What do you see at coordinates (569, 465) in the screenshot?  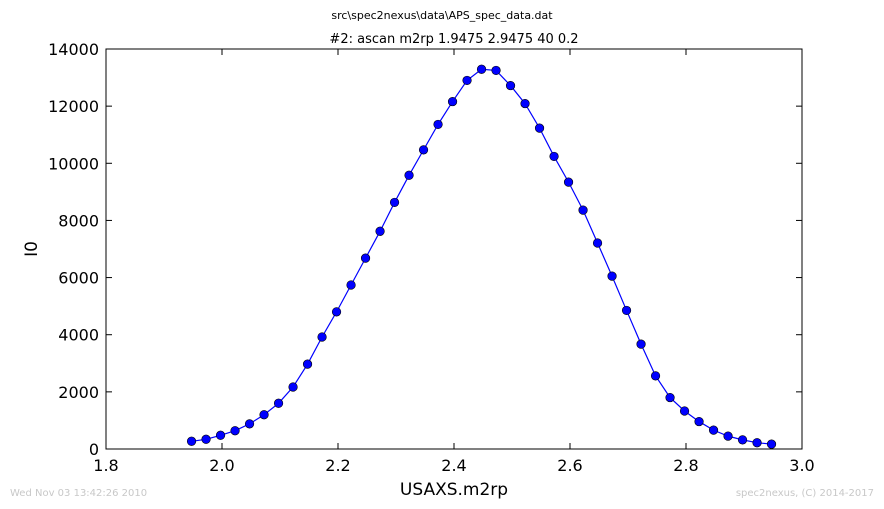 I see `x-tick-label: 2.6` at bounding box center [569, 465].